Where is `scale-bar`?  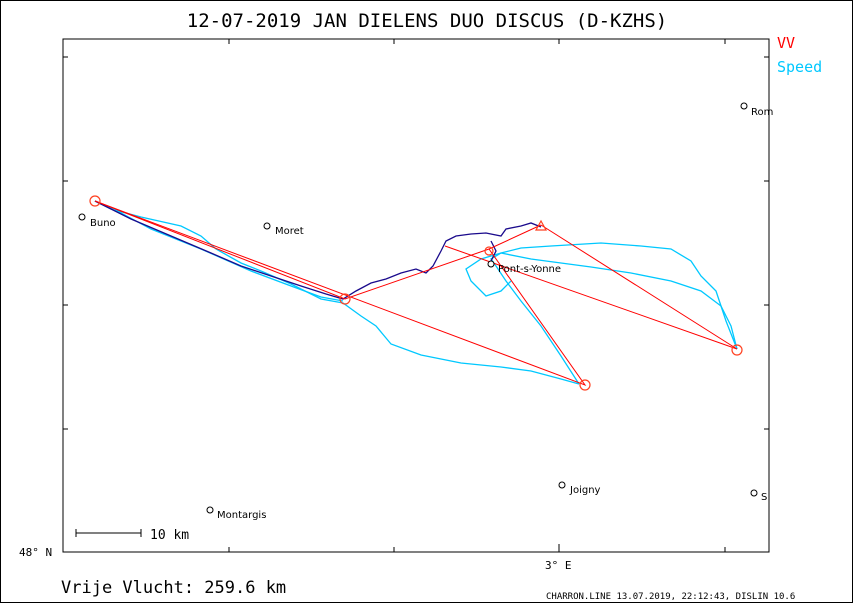 scale-bar is located at coordinates (108, 533).